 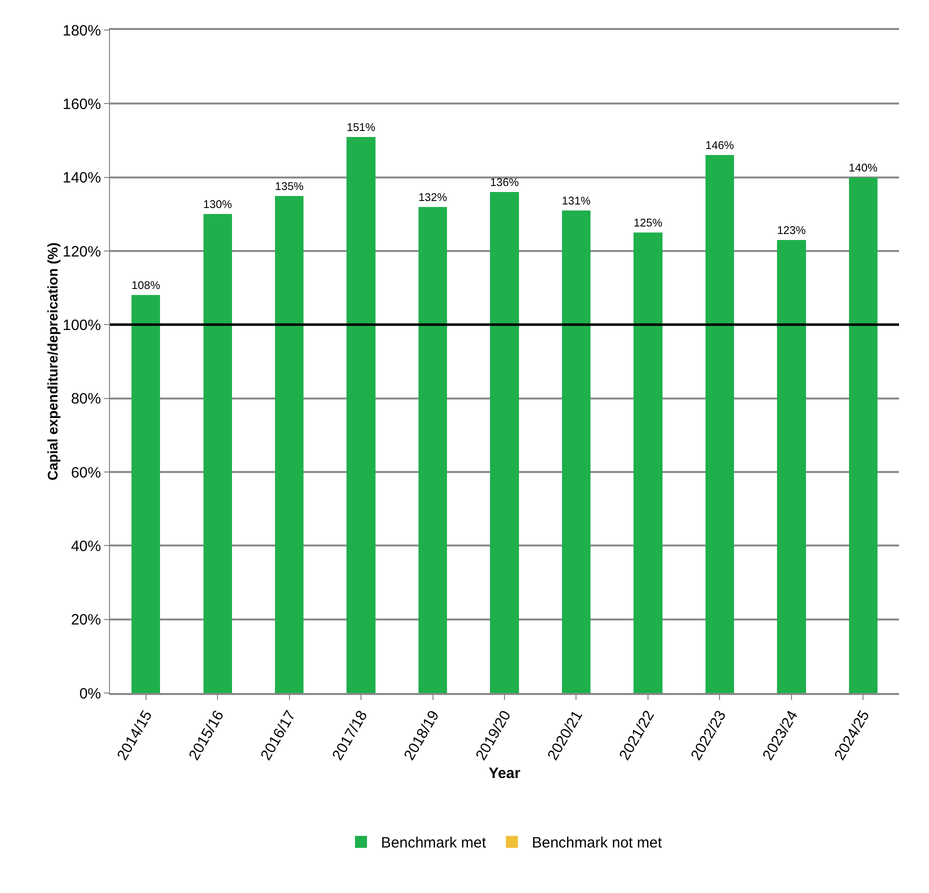 I want to click on y-tick-label: 40%, so click(x=85, y=546).